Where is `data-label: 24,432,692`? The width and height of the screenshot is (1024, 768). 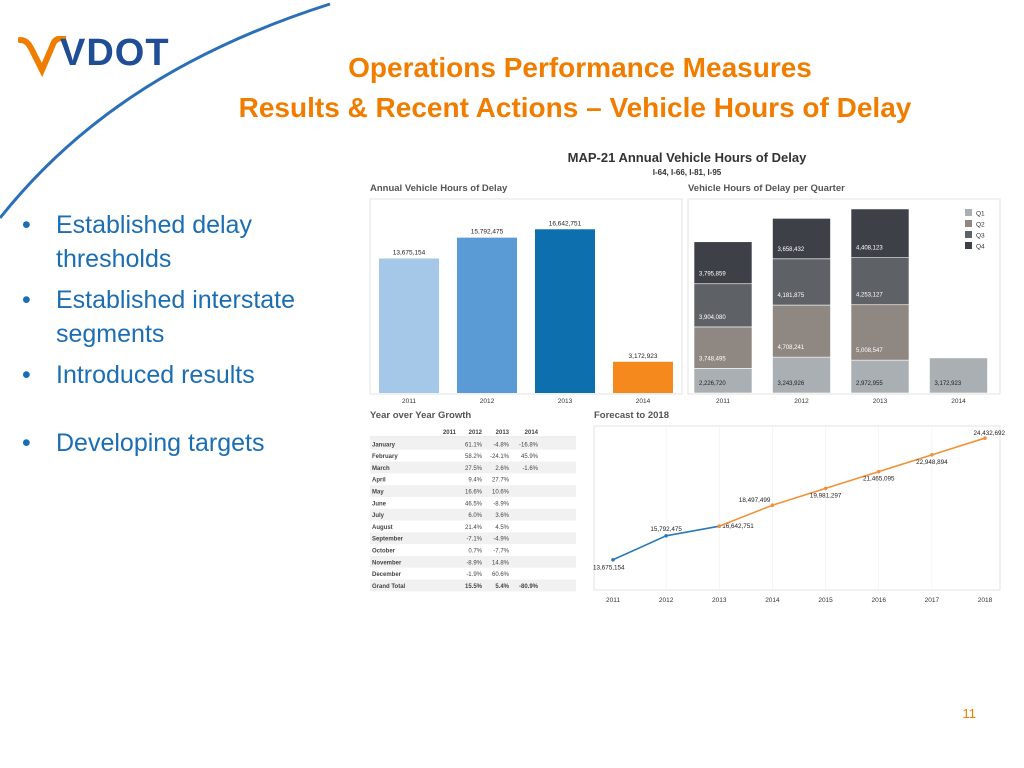
data-label: 24,432,692 is located at coordinates (989, 433).